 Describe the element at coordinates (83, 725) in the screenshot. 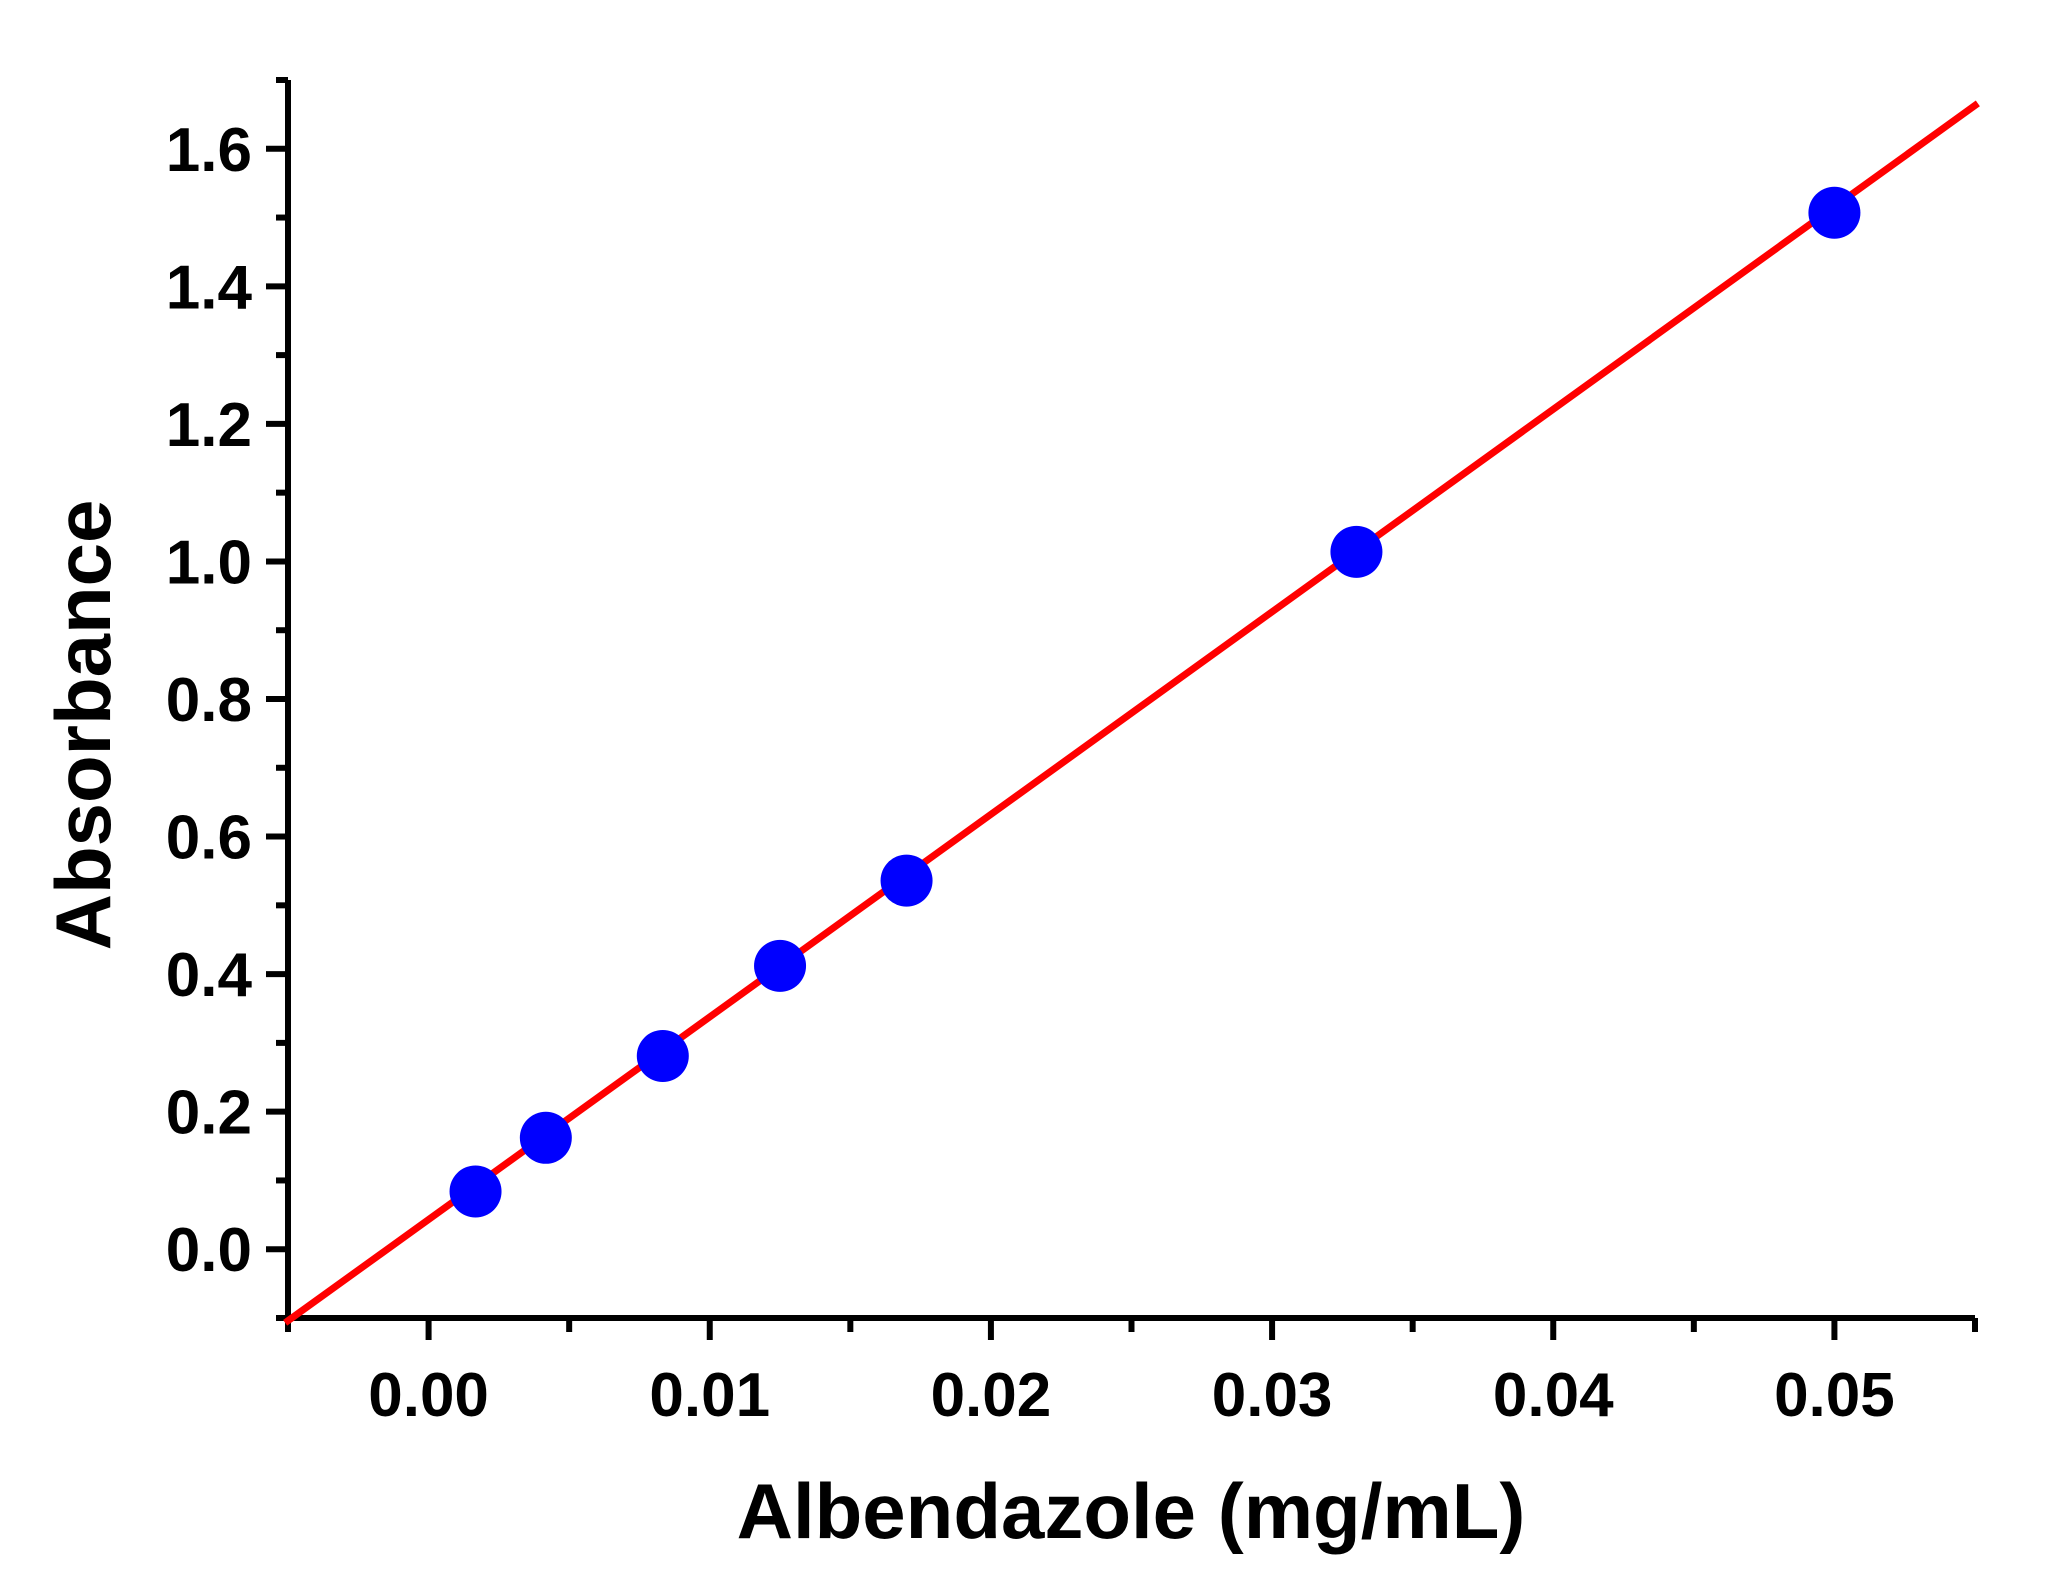

I see `y-axis-title: Absorbance` at that location.